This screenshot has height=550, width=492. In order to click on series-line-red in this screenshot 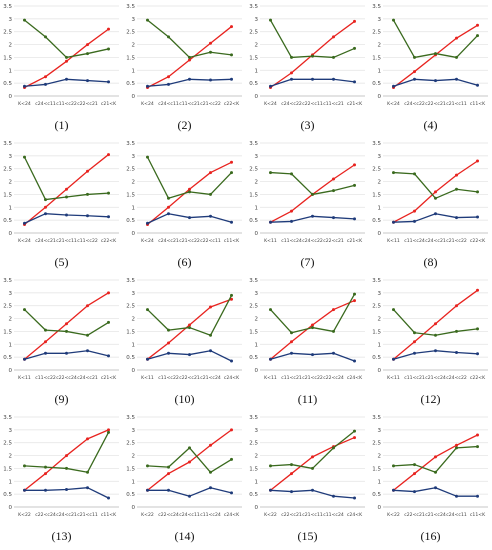, I will do `click(189, 193)`.